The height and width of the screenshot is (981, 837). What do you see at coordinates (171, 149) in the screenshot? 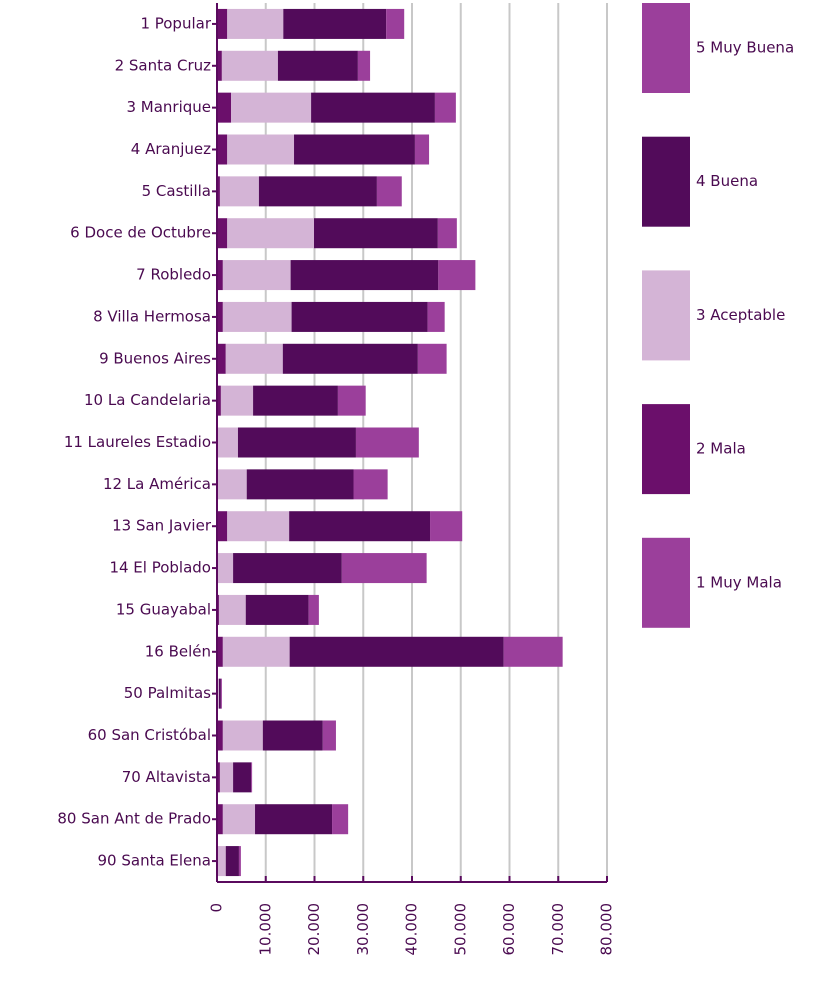
I see `y-tick-label: 4 Aranjuez` at bounding box center [171, 149].